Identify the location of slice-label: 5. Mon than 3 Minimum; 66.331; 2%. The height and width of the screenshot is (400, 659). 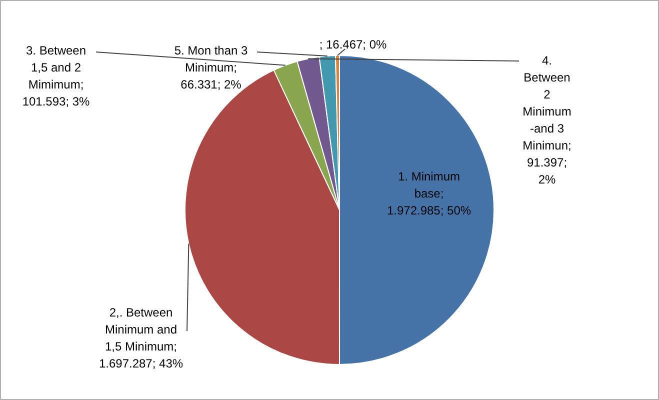
(211, 67).